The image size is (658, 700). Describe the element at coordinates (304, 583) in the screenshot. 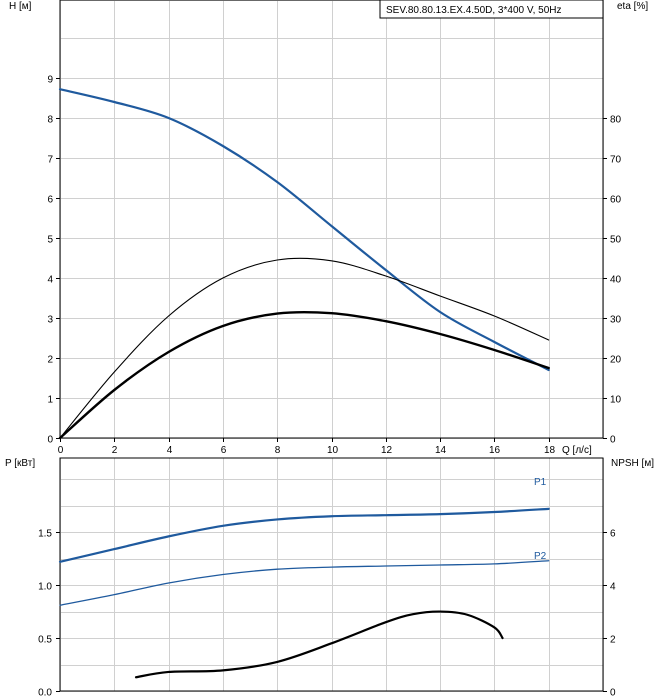

I see `p2-power-curve` at that location.